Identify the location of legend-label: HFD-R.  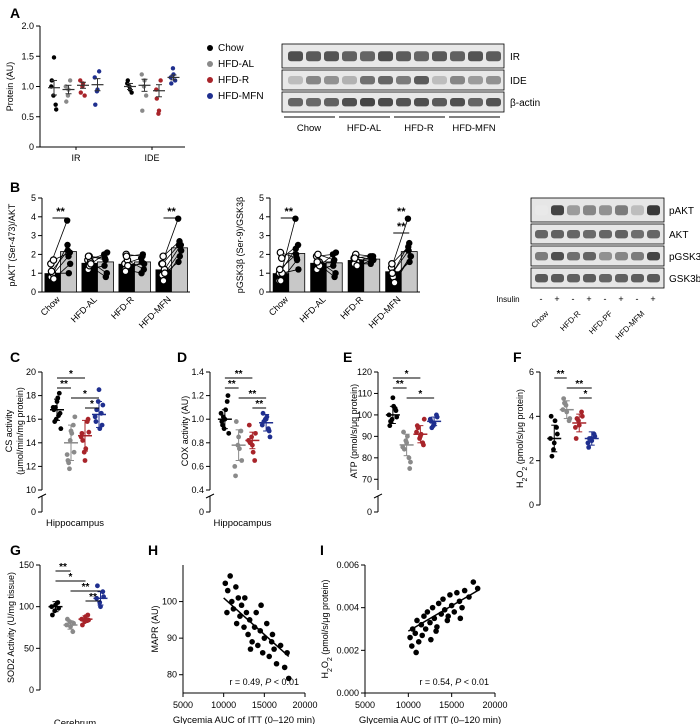
(233, 80).